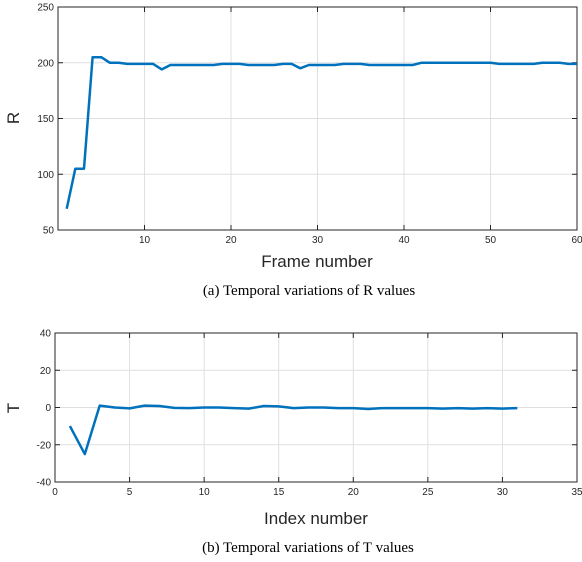 Image resolution: width=582 pixels, height=562 pixels. Describe the element at coordinates (13, 408) in the screenshot. I see `chart-b-y-axis-label: T` at that location.